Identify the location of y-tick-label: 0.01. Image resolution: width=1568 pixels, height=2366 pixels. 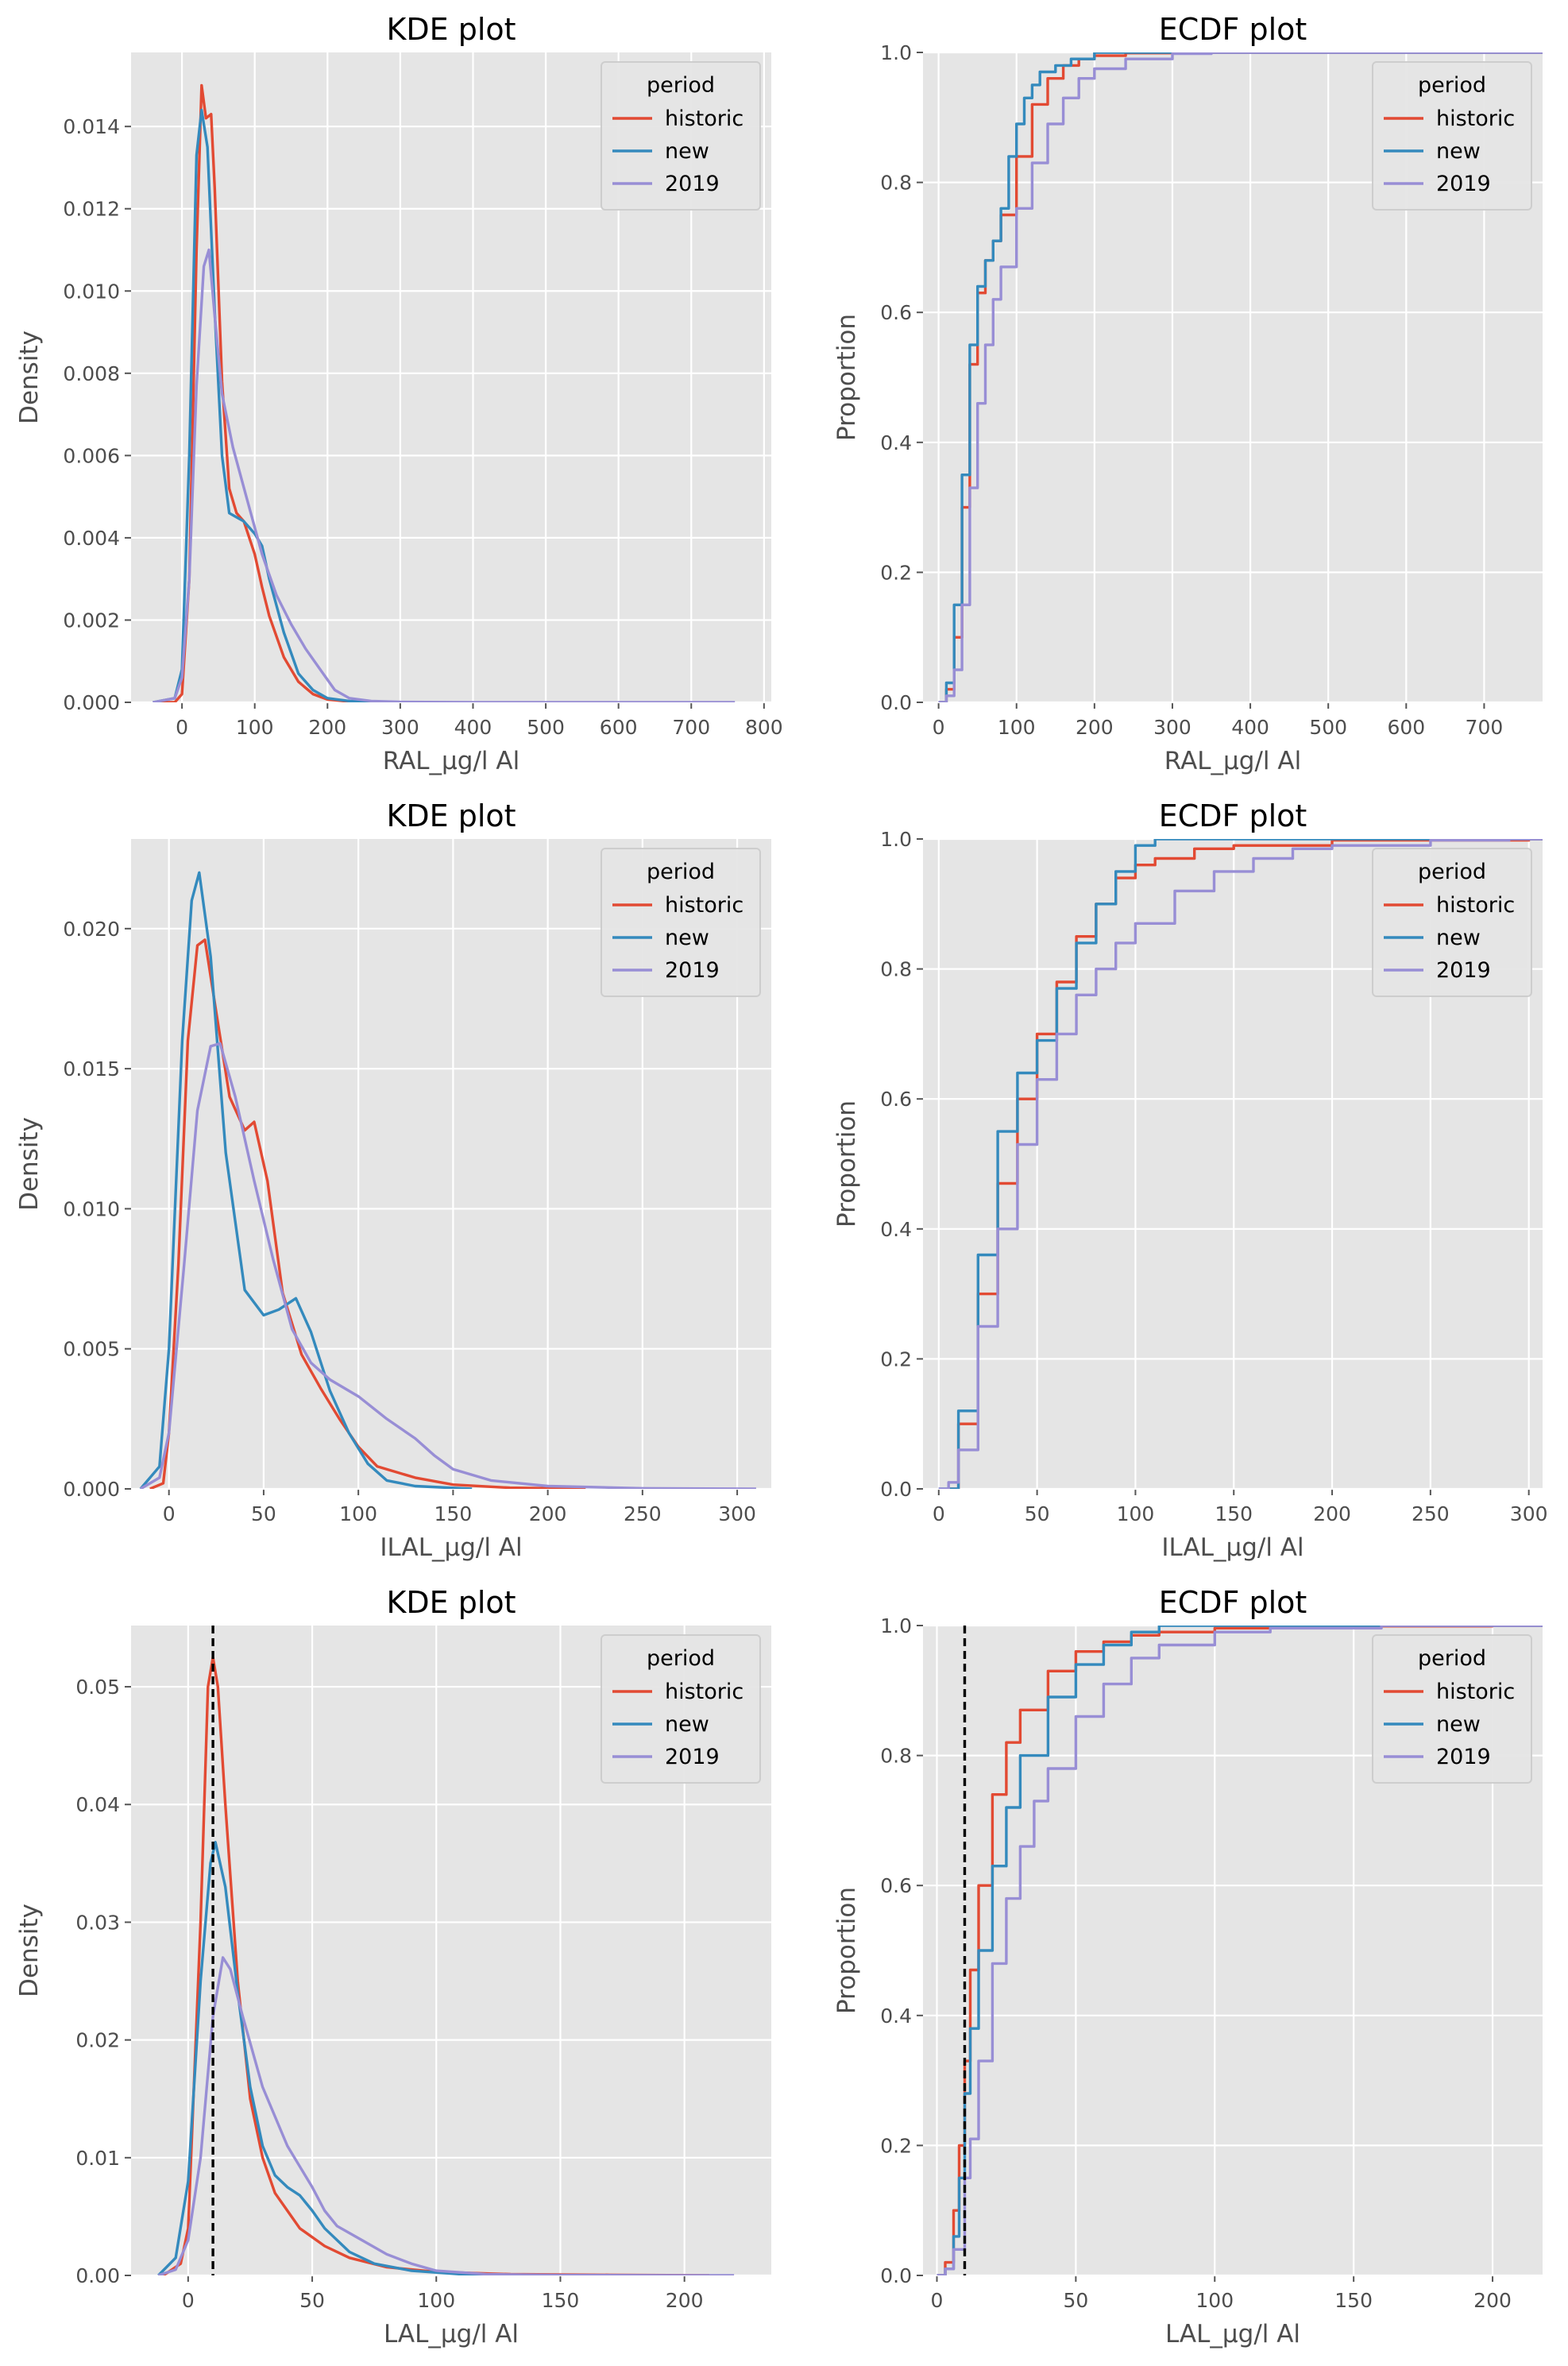
(97, 2158).